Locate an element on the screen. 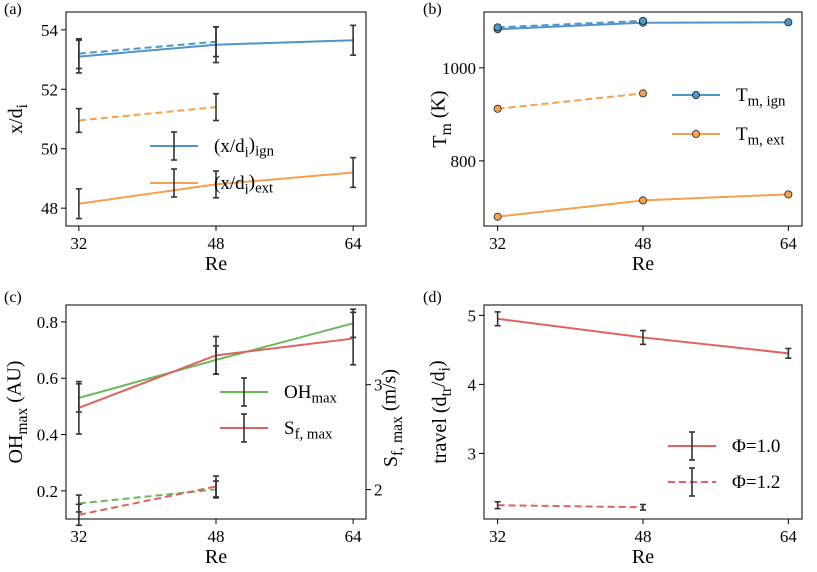 The image size is (817, 572). y-axis-label-part: OH is located at coordinates (16, 449).